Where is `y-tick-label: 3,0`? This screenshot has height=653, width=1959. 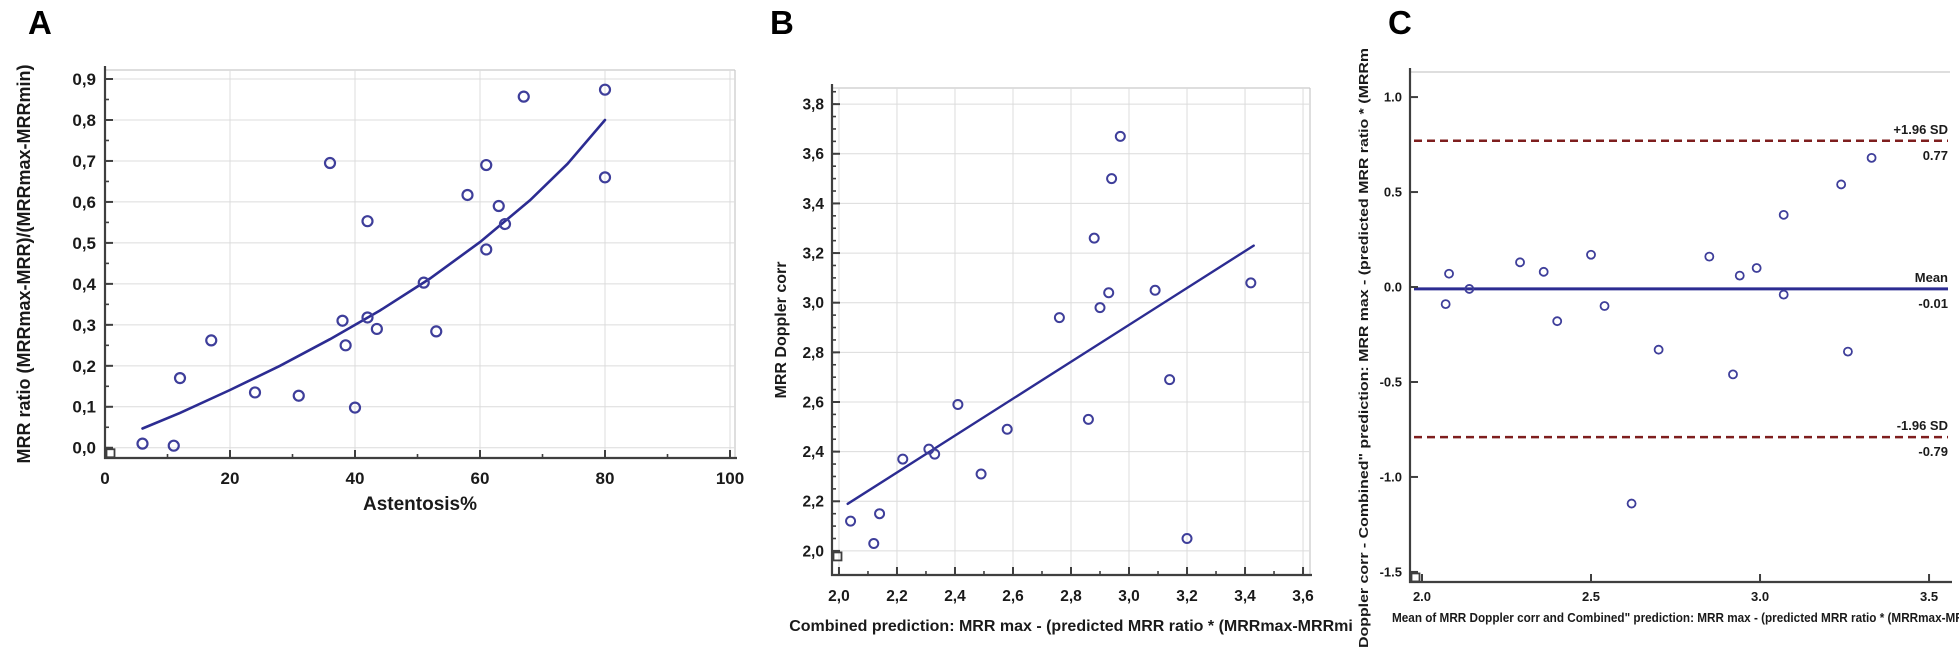 y-tick-label: 3,0 is located at coordinates (813, 303).